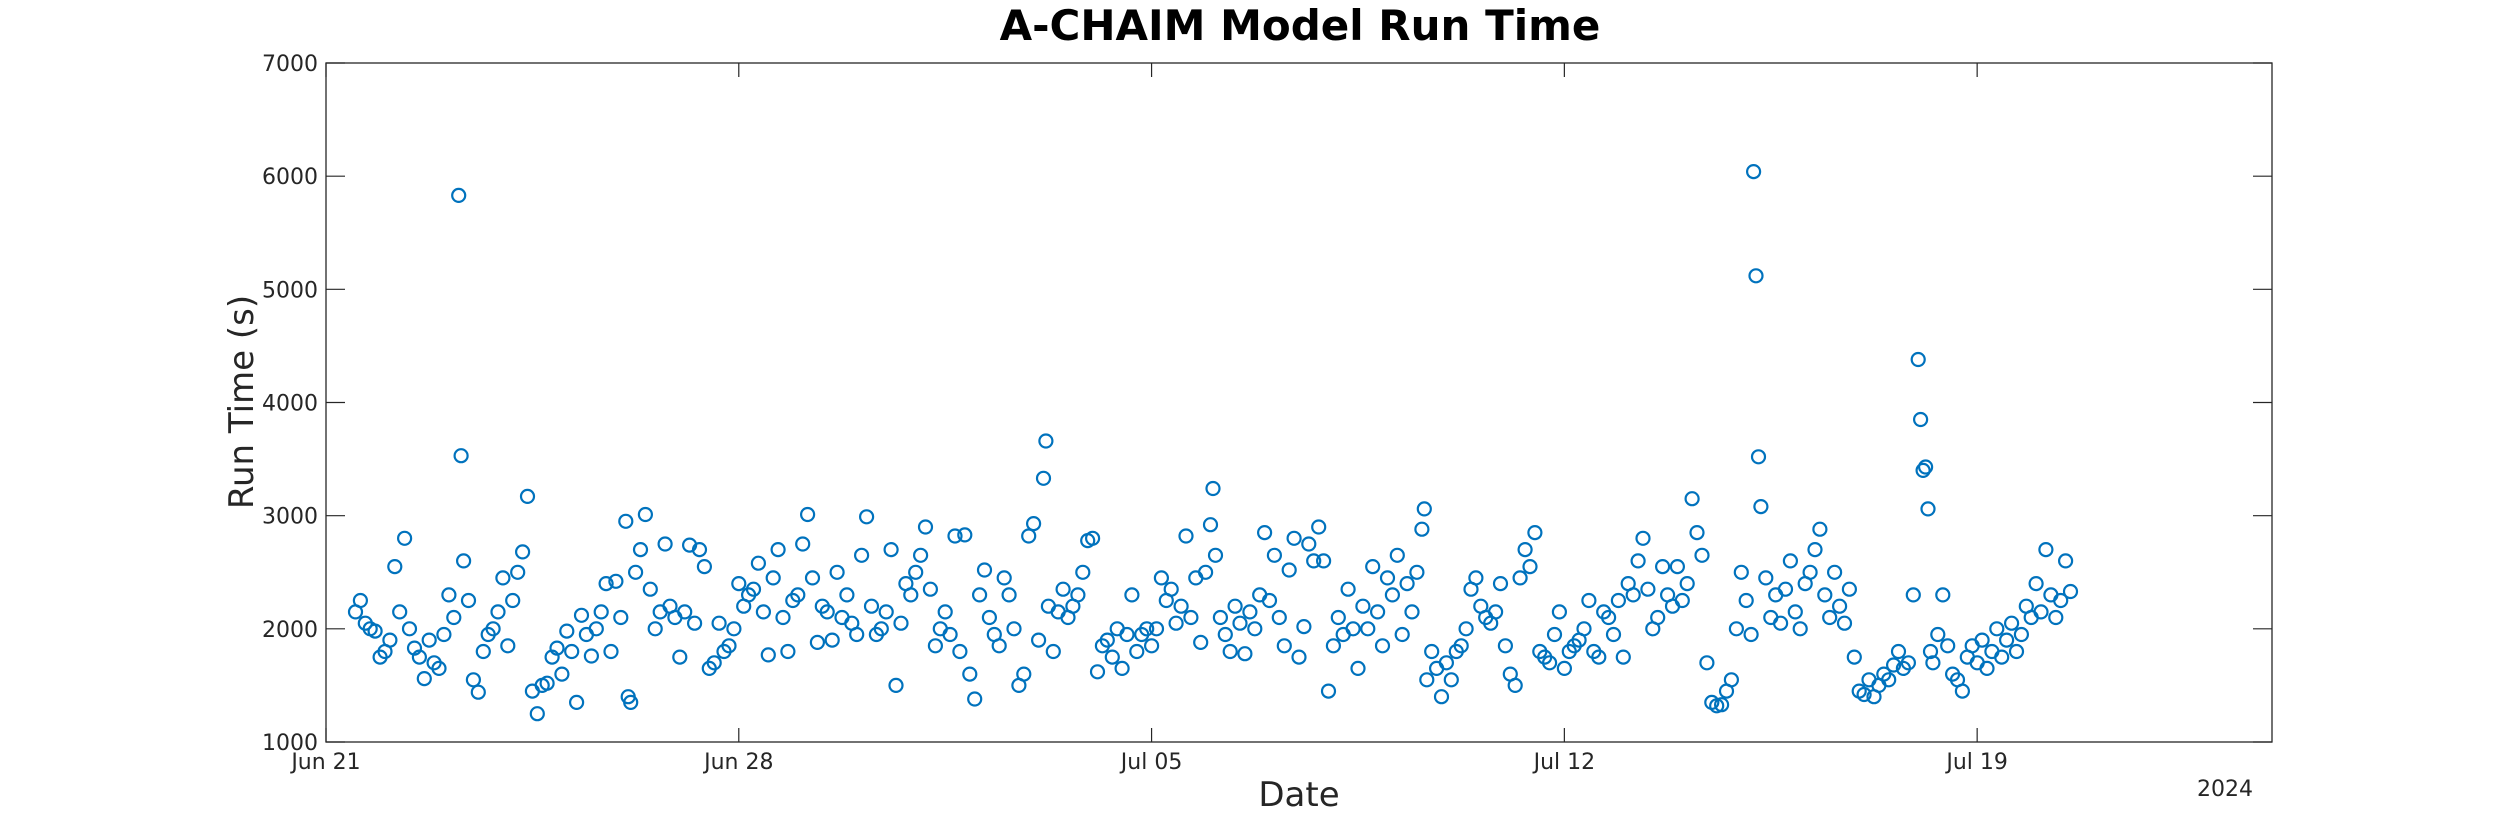  What do you see at coordinates (290, 290) in the screenshot?
I see `y-tick-label: 5000` at bounding box center [290, 290].